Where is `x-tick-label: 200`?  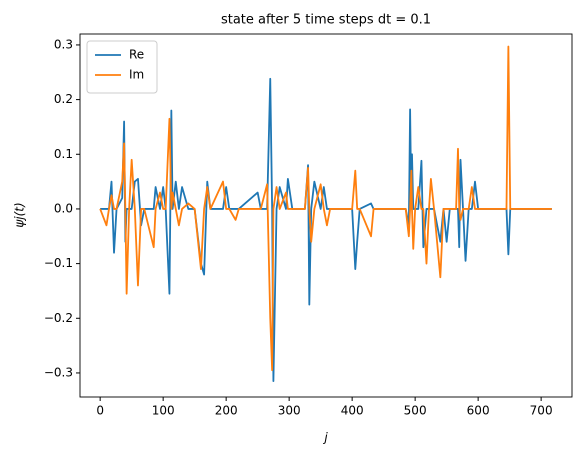
x-tick-label: 200 is located at coordinates (226, 411).